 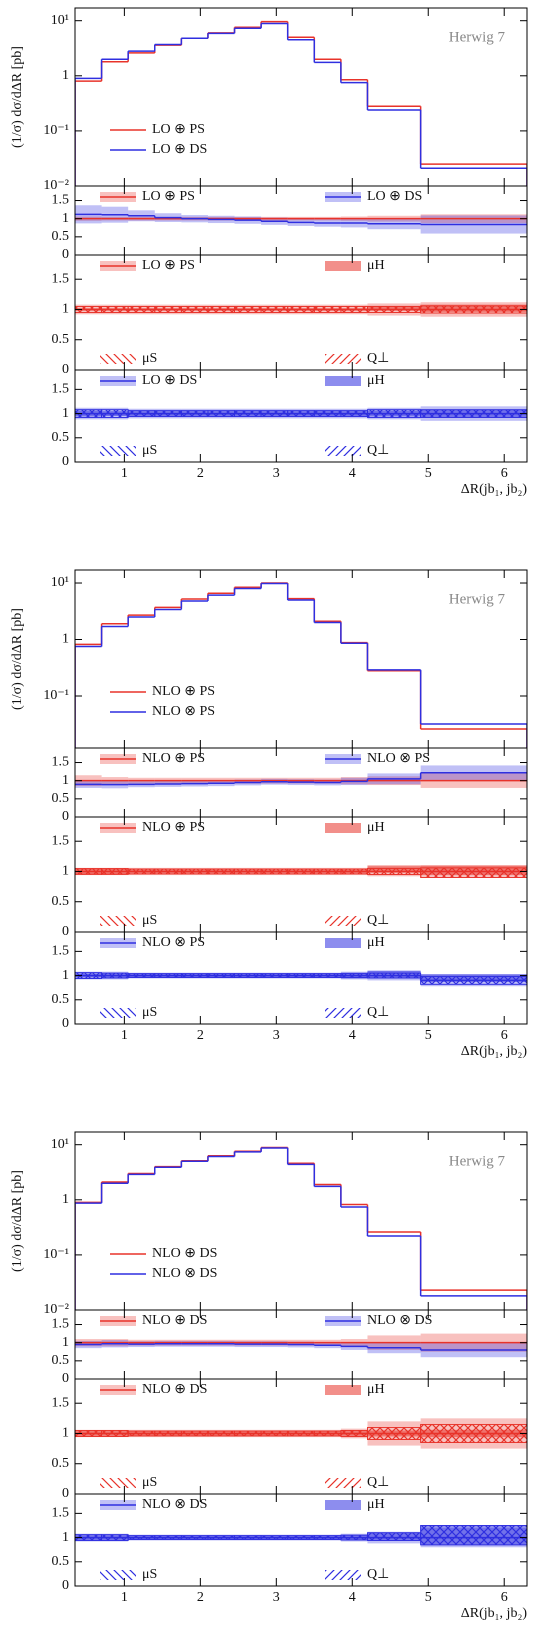 I want to click on x-axis-label: ΔR(jb₁, jb₂), so click(x=494, y=1613).